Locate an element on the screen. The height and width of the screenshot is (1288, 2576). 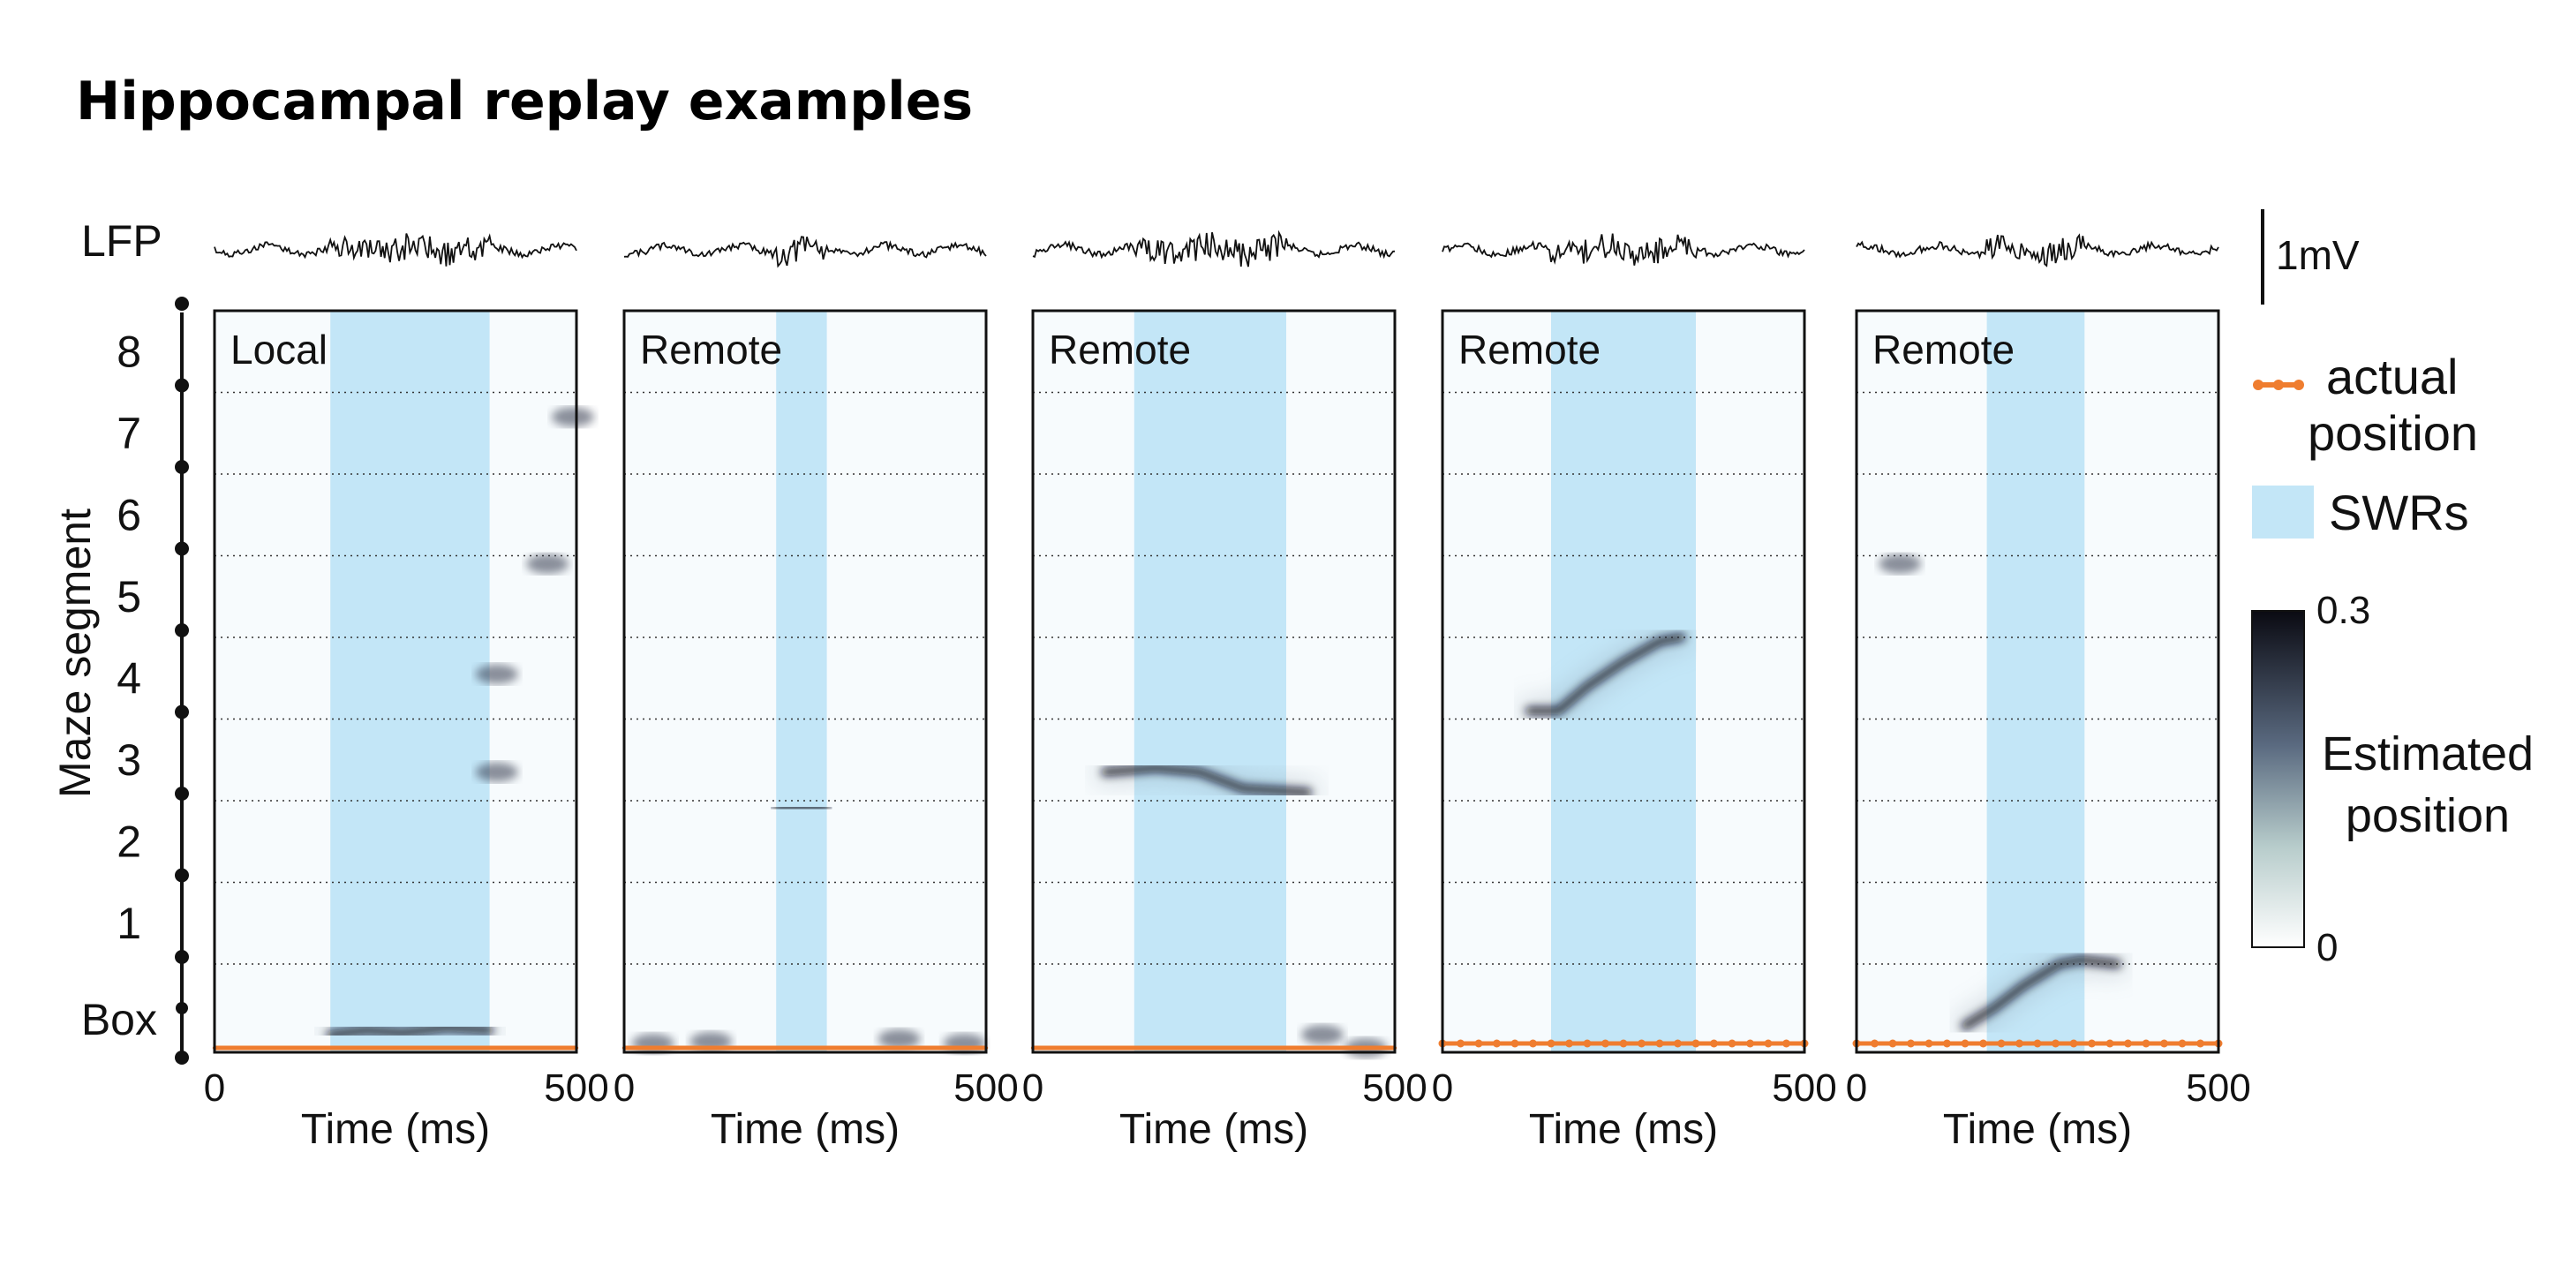
panel-label: Local is located at coordinates (279, 350).